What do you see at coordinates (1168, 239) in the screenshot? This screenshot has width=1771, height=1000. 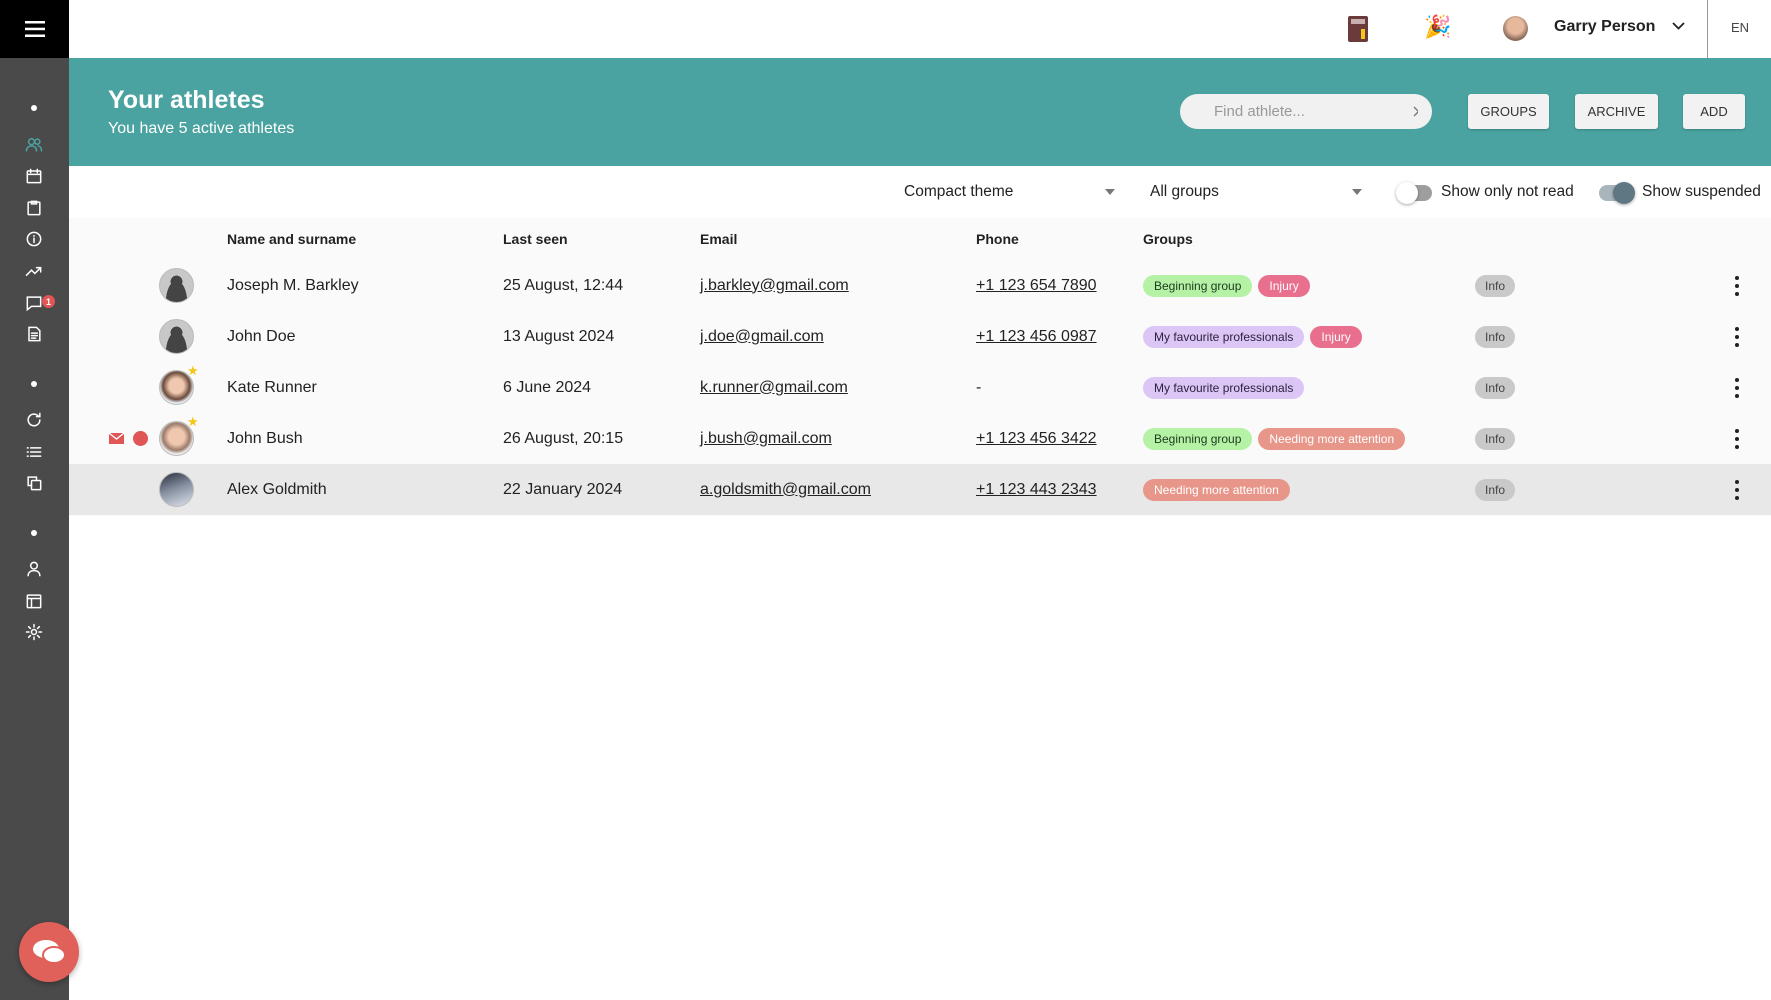 I see `column-header-groups: Groups` at bounding box center [1168, 239].